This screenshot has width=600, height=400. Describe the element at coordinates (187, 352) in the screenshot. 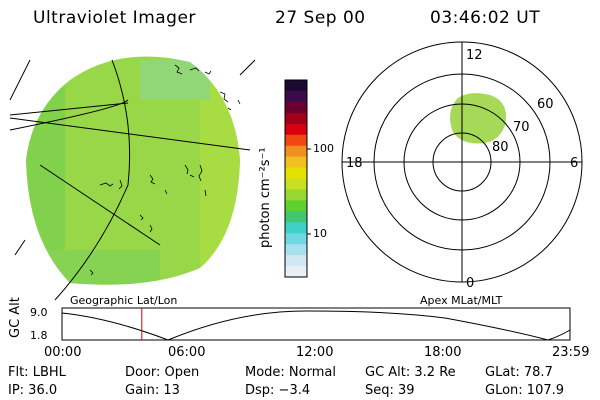

I see `timeline-xtick-0600: 06:00` at that location.